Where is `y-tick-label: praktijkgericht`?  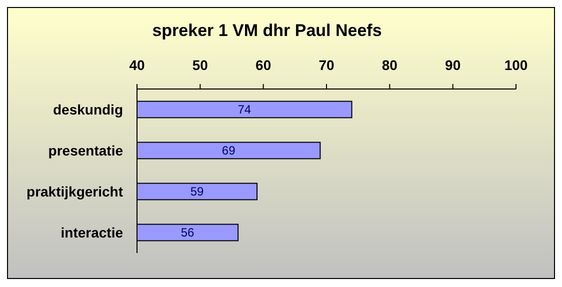
y-tick-label: praktijkgericht is located at coordinates (75, 191).